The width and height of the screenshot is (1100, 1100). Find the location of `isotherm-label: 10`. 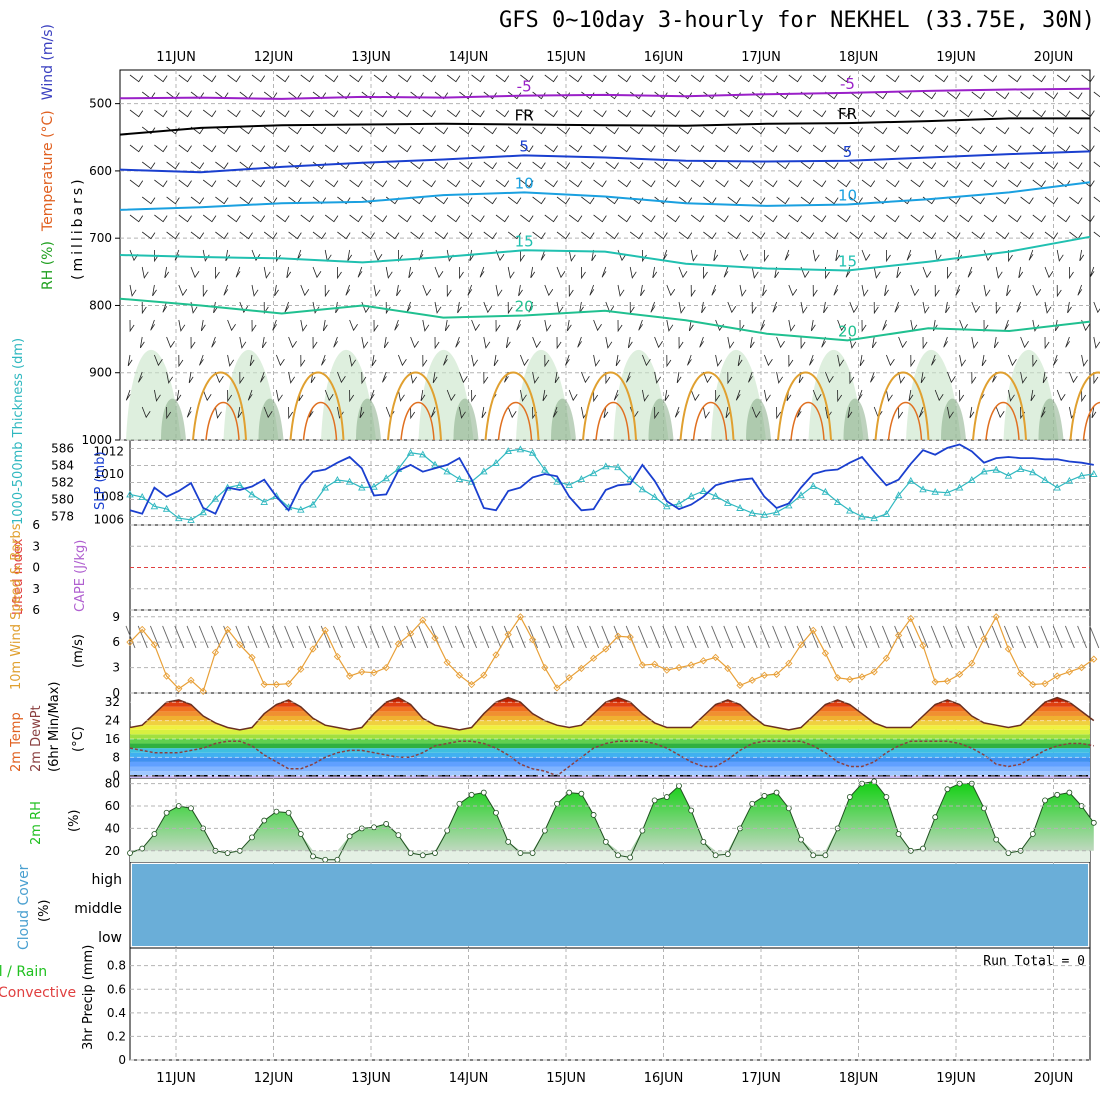

isotherm-label: 10 is located at coordinates (847, 196).